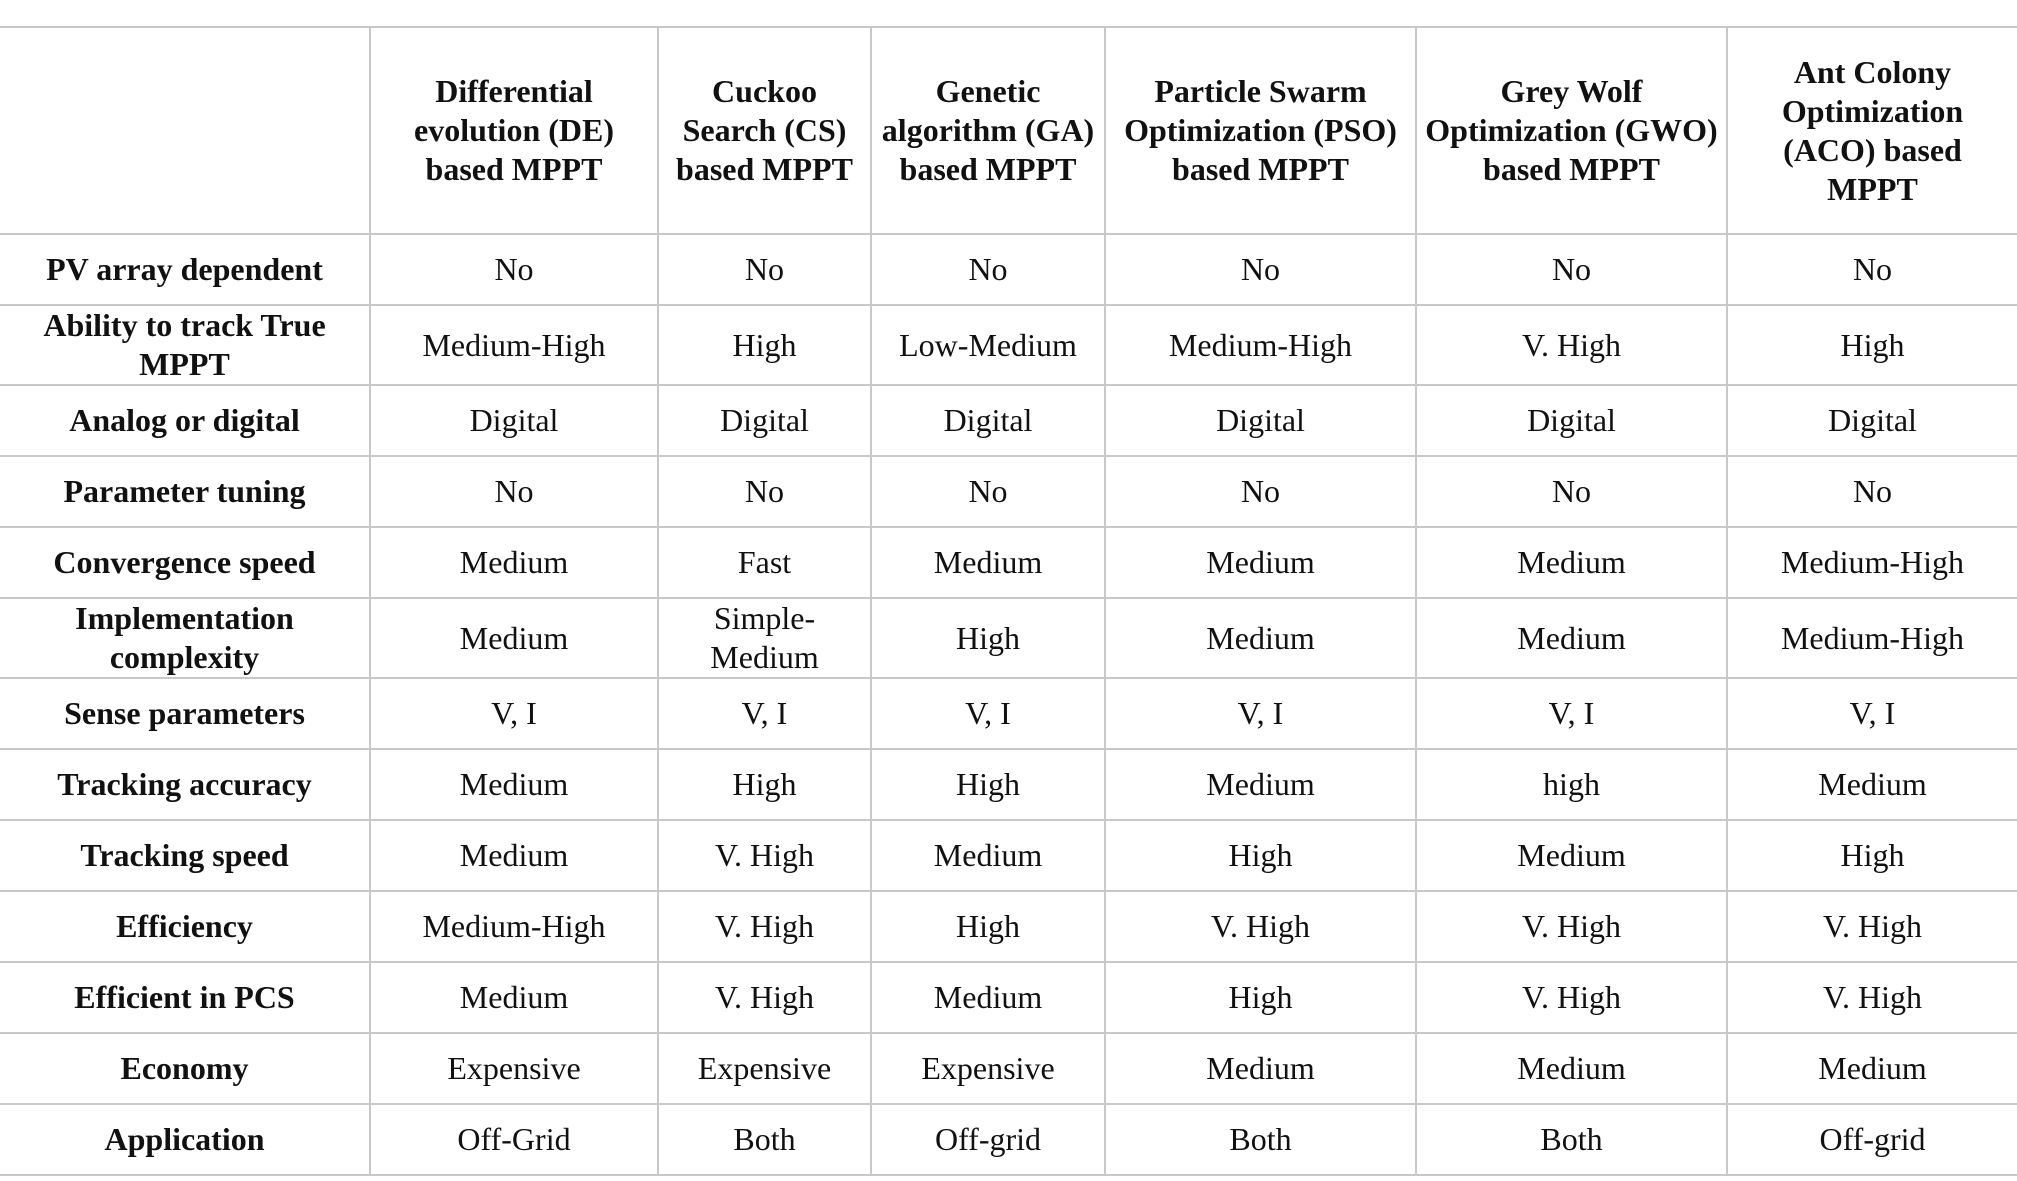 The width and height of the screenshot is (2017, 1181). Describe the element at coordinates (764, 562) in the screenshot. I see `table-cell: Fast` at that location.